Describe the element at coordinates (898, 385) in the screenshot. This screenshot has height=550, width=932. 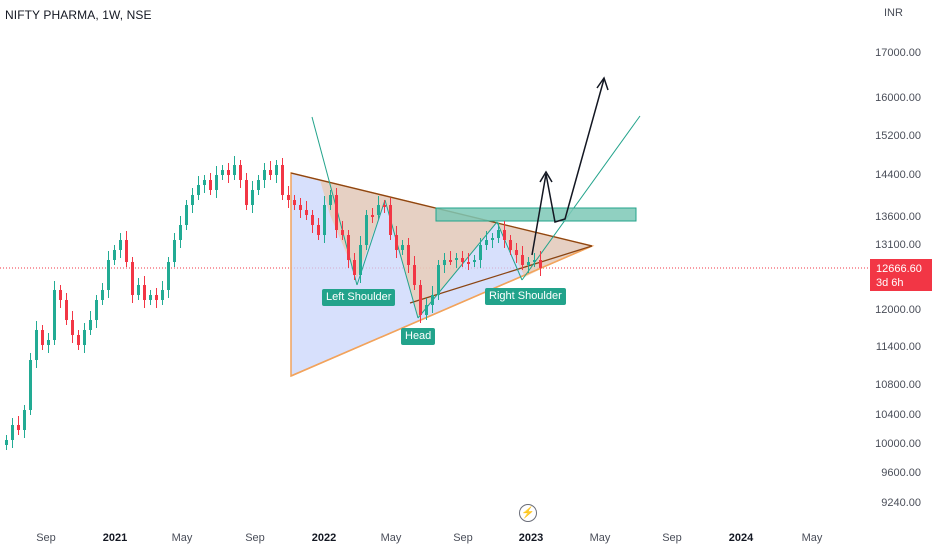
I see `y-tick-label: 10800.00` at that location.